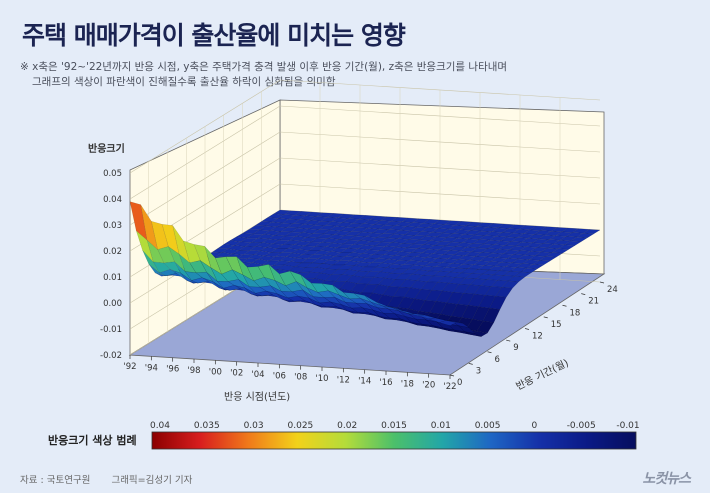 This screenshot has width=710, height=493. Describe the element at coordinates (236, 374) in the screenshot. I see `x-tick-label: '02` at that location.